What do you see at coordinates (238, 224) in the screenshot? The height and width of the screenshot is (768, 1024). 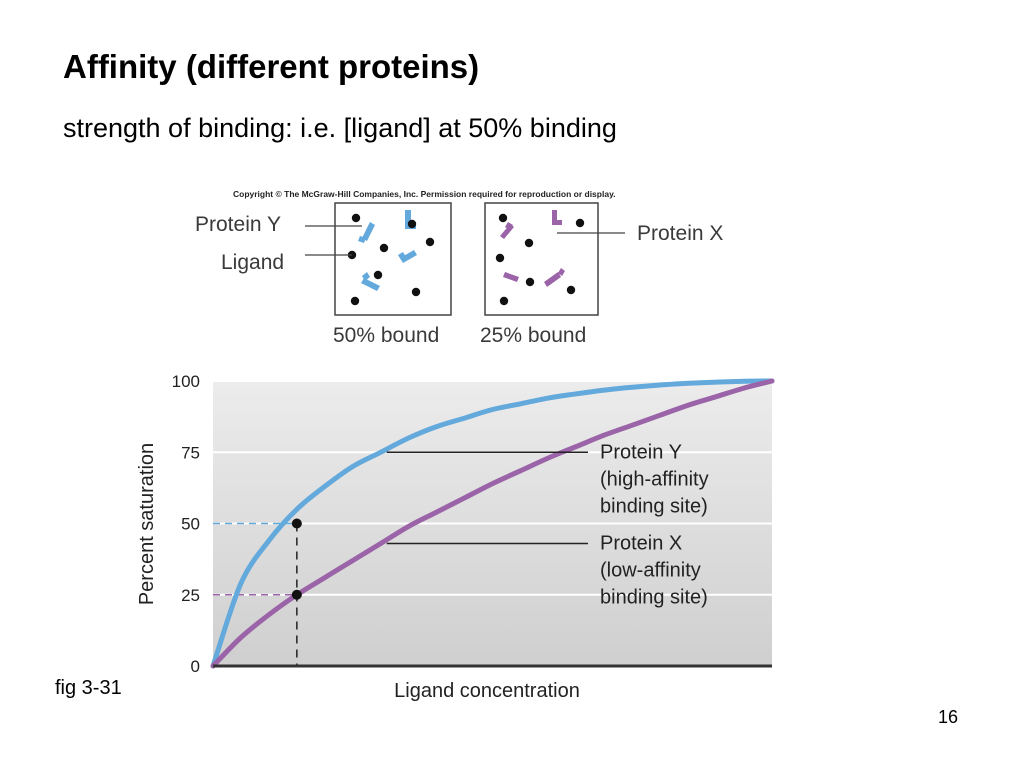 I see `protein-y-label: Protein Y` at bounding box center [238, 224].